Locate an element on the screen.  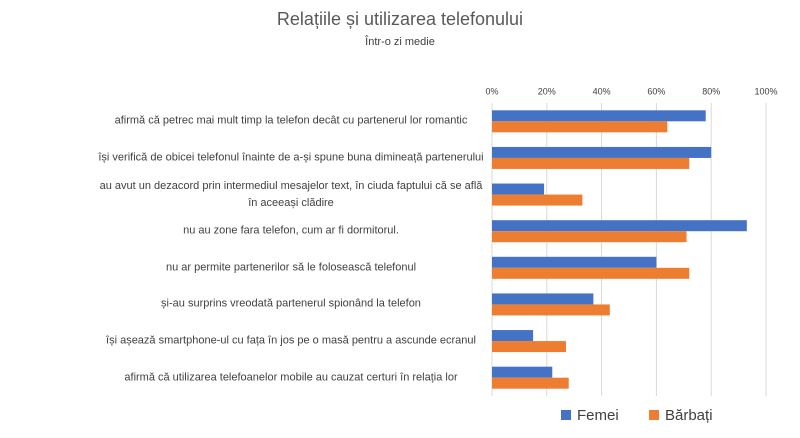
x-tick-label: 40% is located at coordinates (602, 91).